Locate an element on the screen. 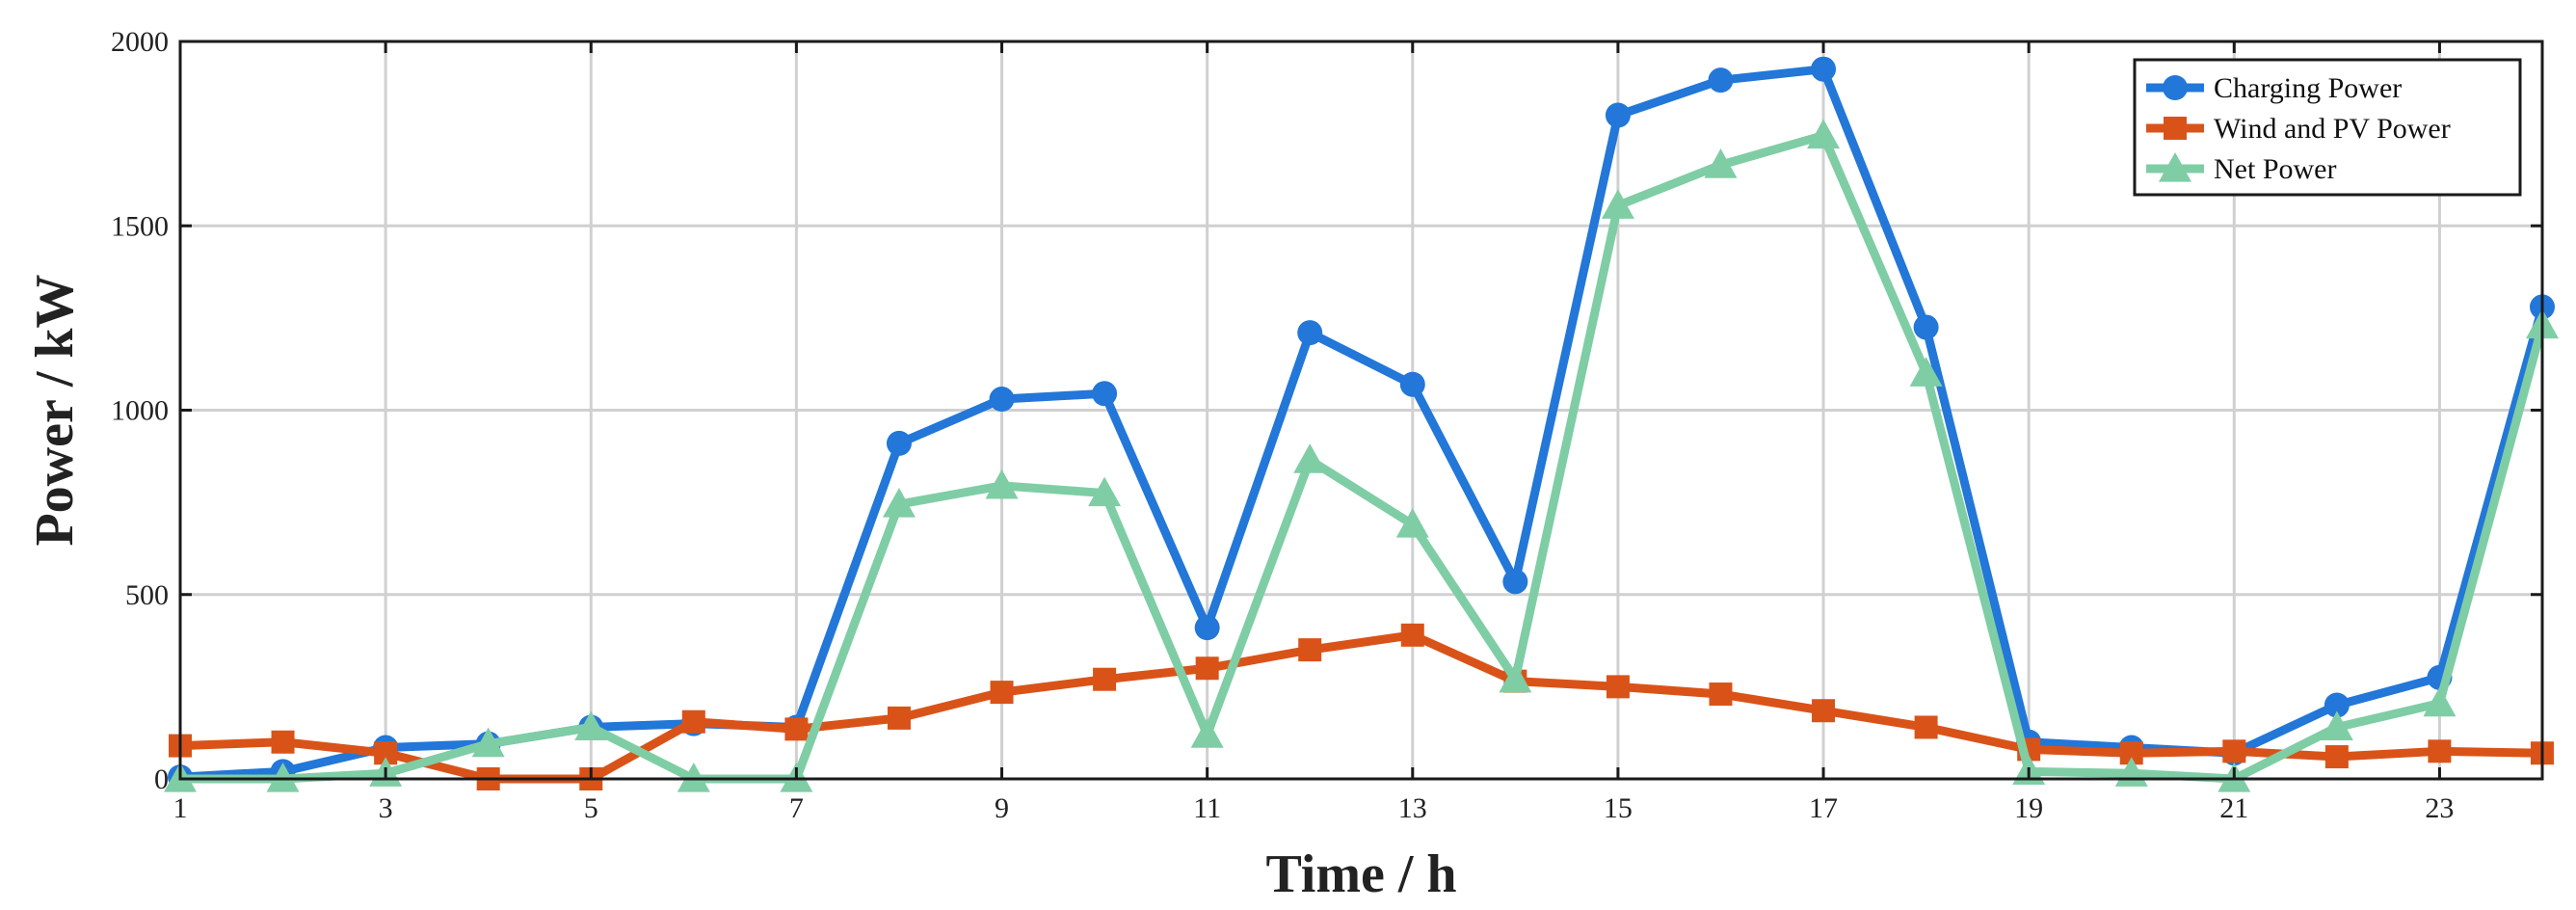 The height and width of the screenshot is (910, 2576). legend-label: Charging Power is located at coordinates (2308, 88).